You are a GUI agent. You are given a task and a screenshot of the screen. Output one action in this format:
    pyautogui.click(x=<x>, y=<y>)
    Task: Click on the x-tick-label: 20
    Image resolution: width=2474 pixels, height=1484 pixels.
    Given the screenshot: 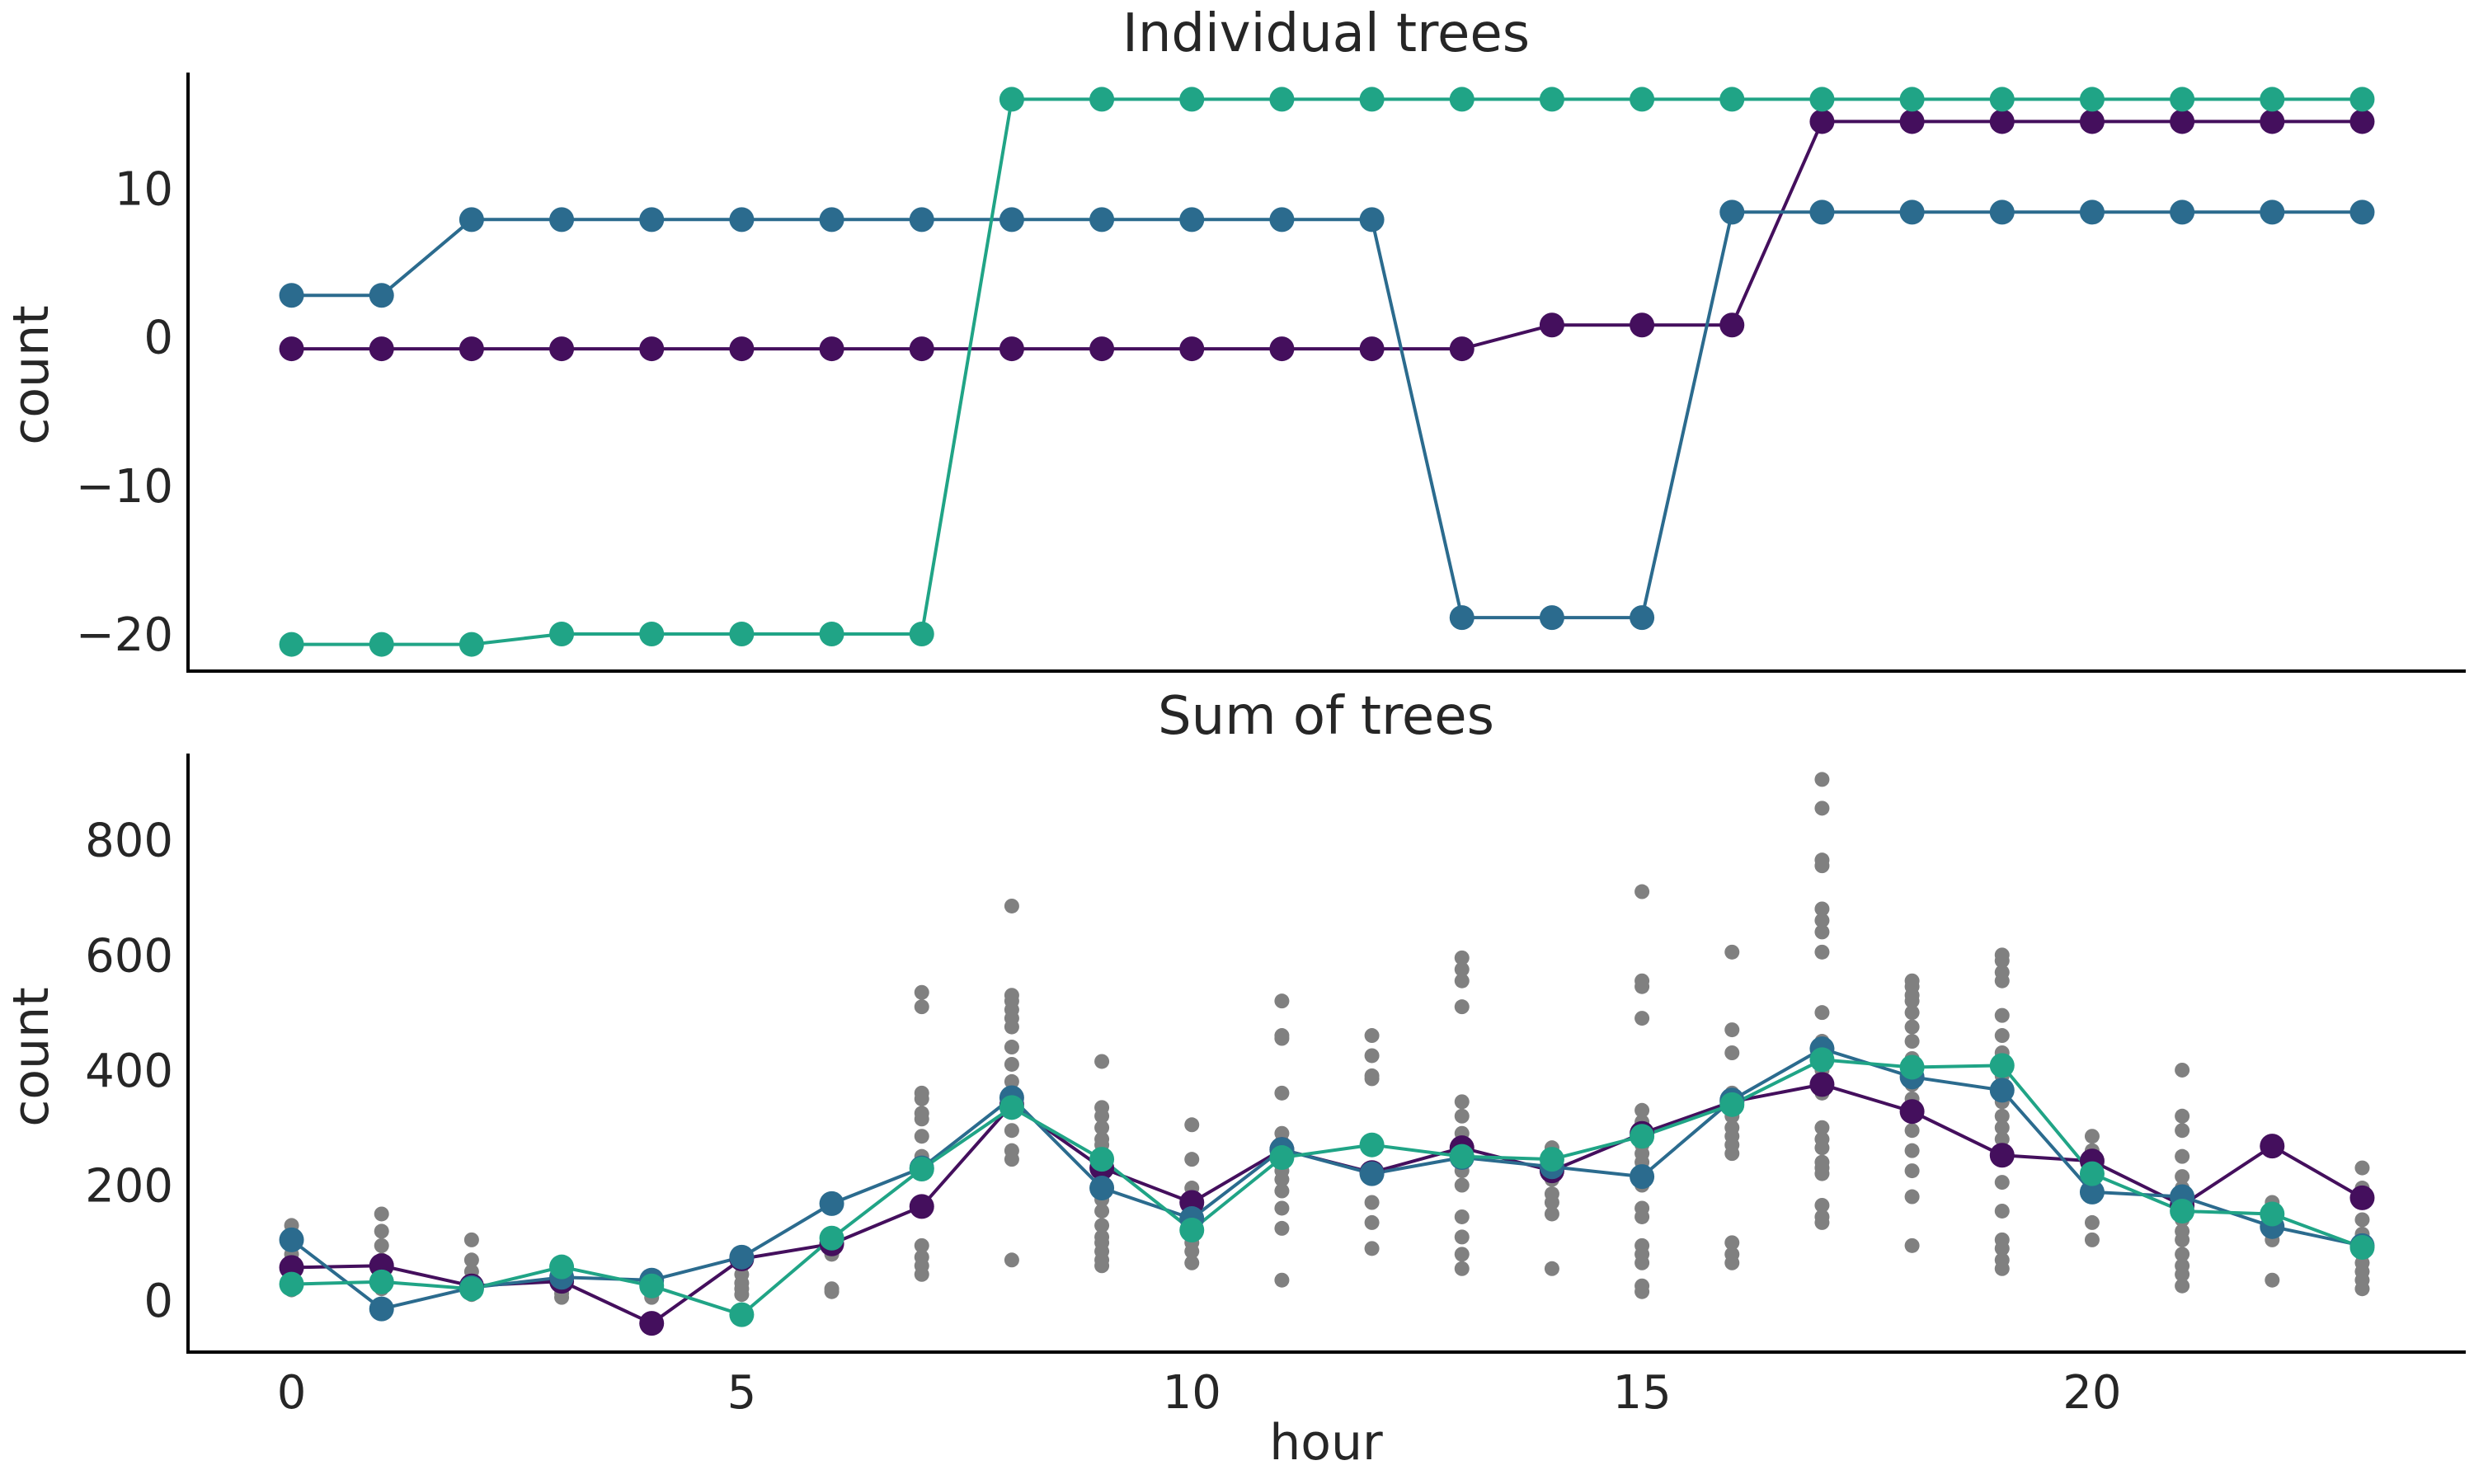 What is the action you would take?
    pyautogui.click(x=2091, y=1393)
    